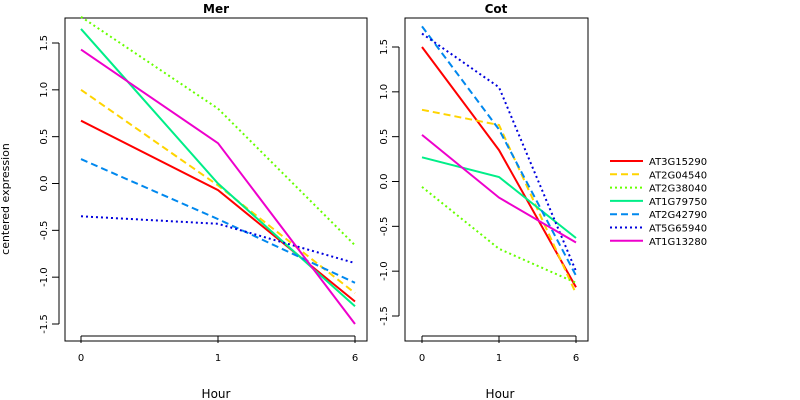 The image size is (800, 400). I want to click on legend-label: AT2G42790, so click(678, 215).